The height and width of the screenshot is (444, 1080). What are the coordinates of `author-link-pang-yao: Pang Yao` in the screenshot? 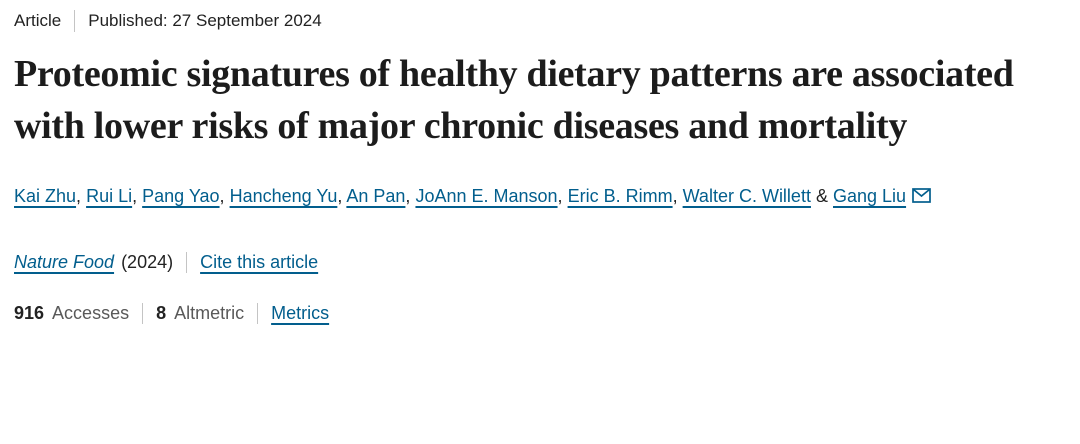 It's located at (181, 196).